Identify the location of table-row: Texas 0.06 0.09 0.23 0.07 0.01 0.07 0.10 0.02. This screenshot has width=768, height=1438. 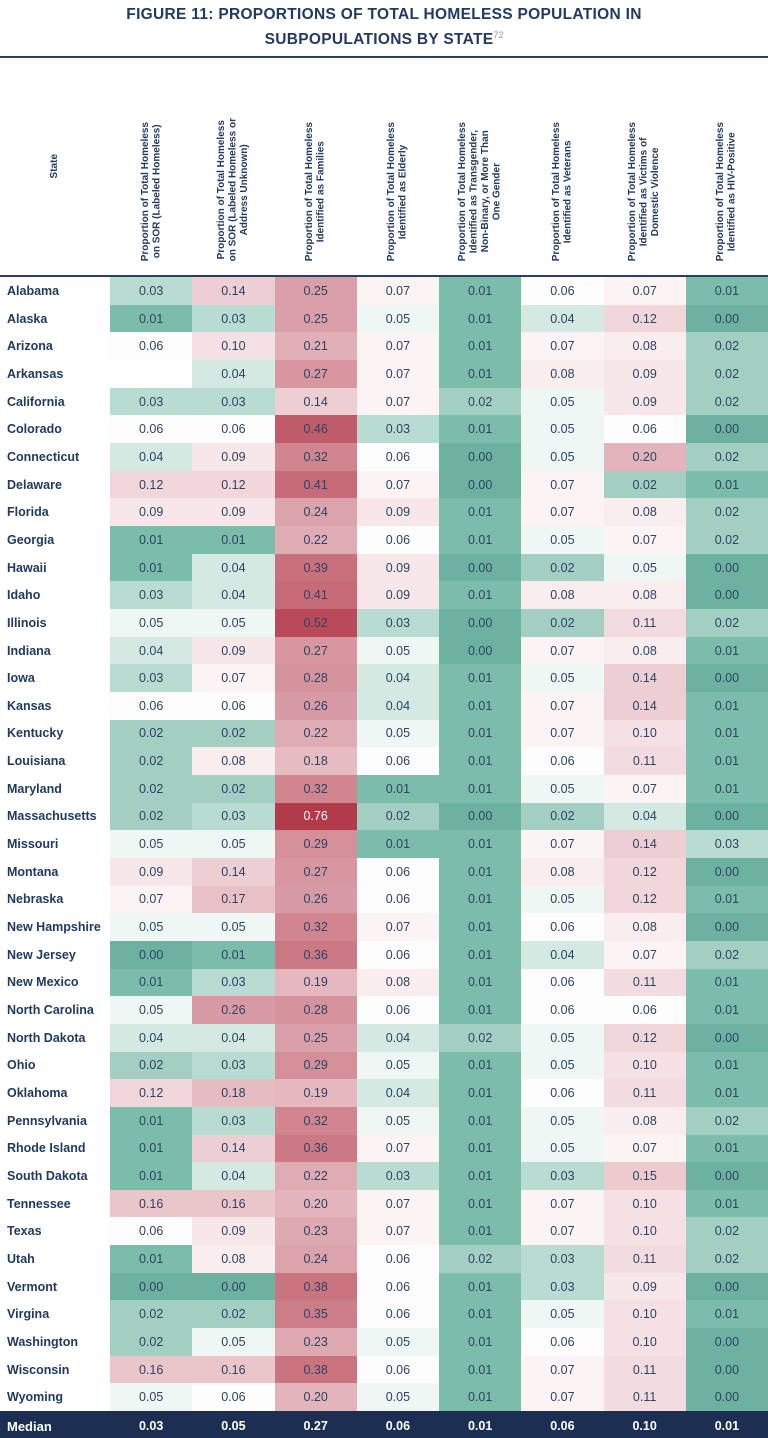
(384, 1231).